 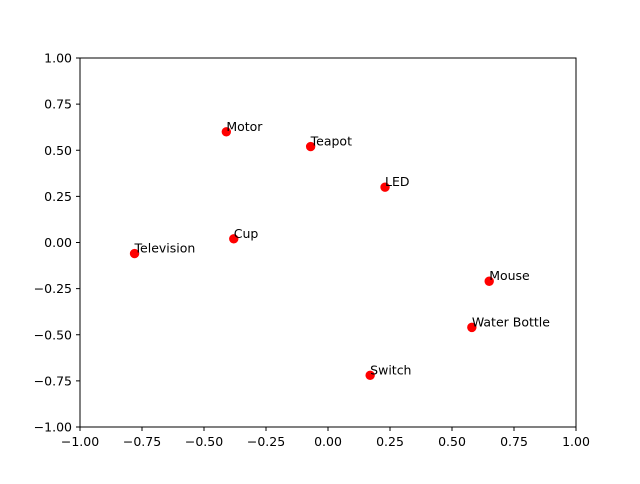 What do you see at coordinates (514, 441) in the screenshot?
I see `x-tick-label: 0.75` at bounding box center [514, 441].